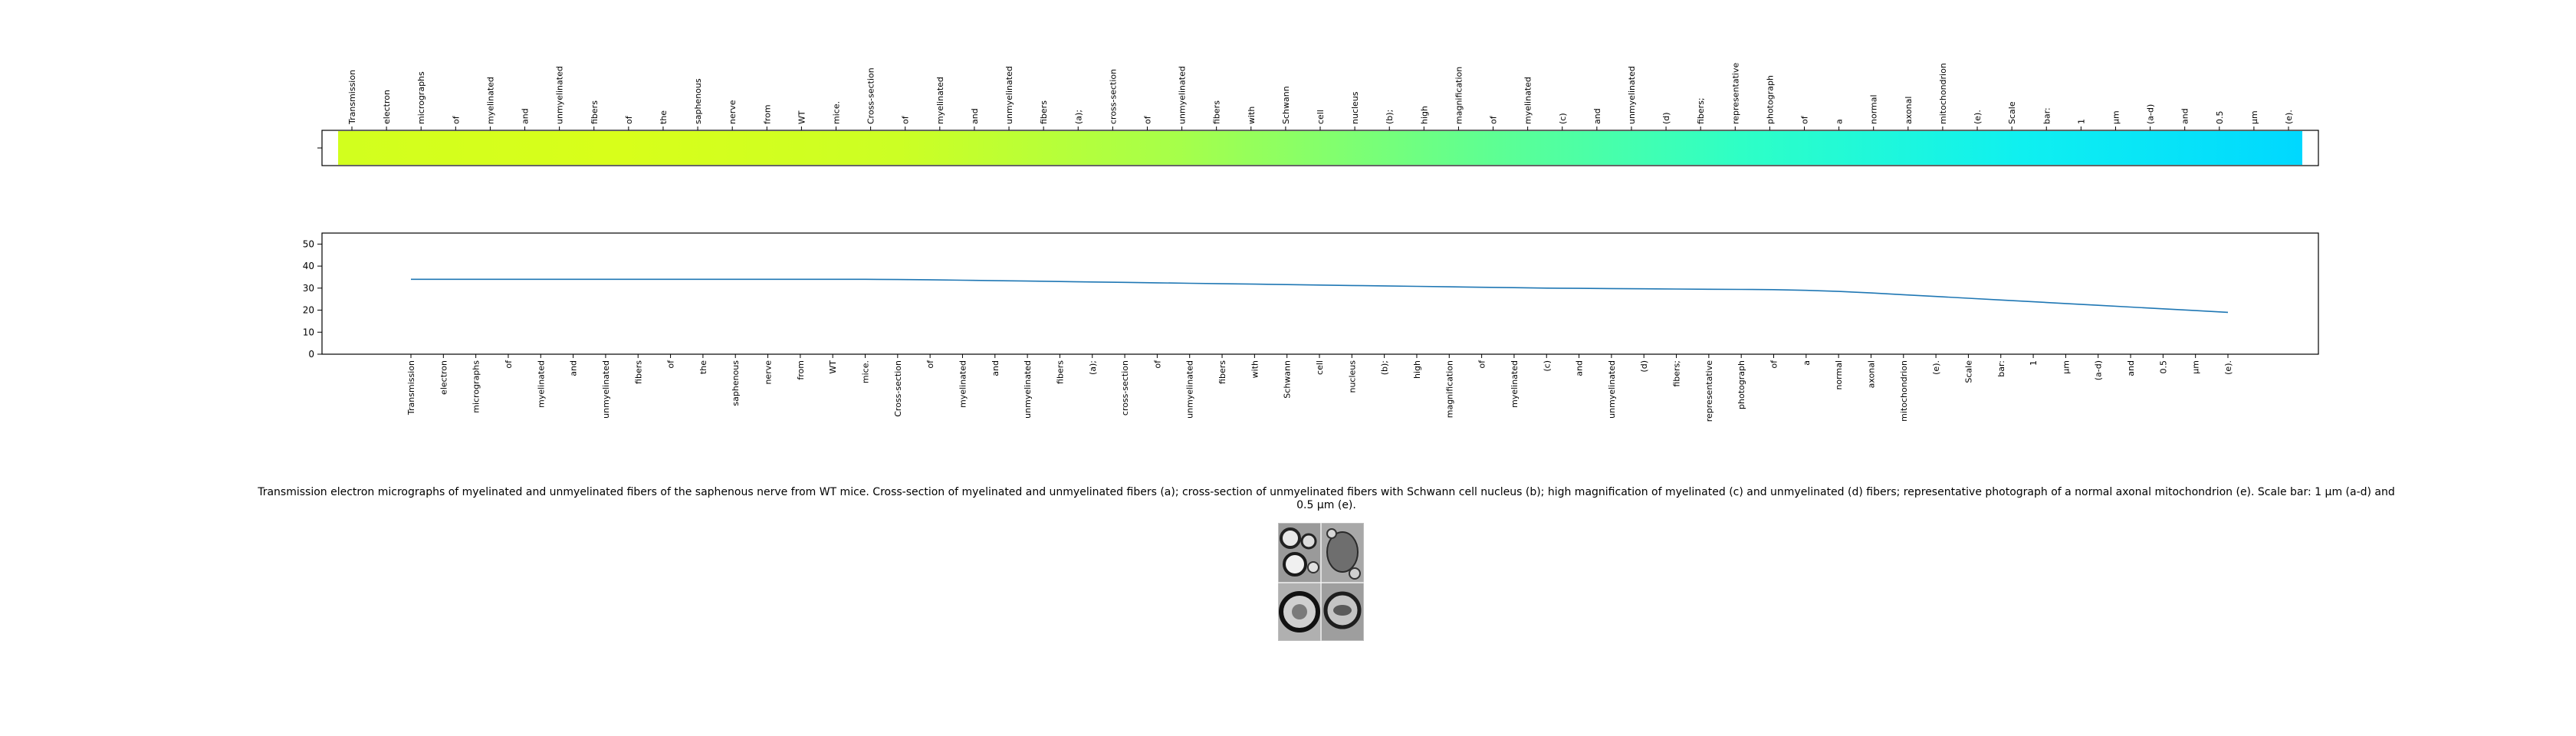 The width and height of the screenshot is (2576, 736). What do you see at coordinates (1321, 117) in the screenshot?
I see `heatmap-token-label: cell` at bounding box center [1321, 117].